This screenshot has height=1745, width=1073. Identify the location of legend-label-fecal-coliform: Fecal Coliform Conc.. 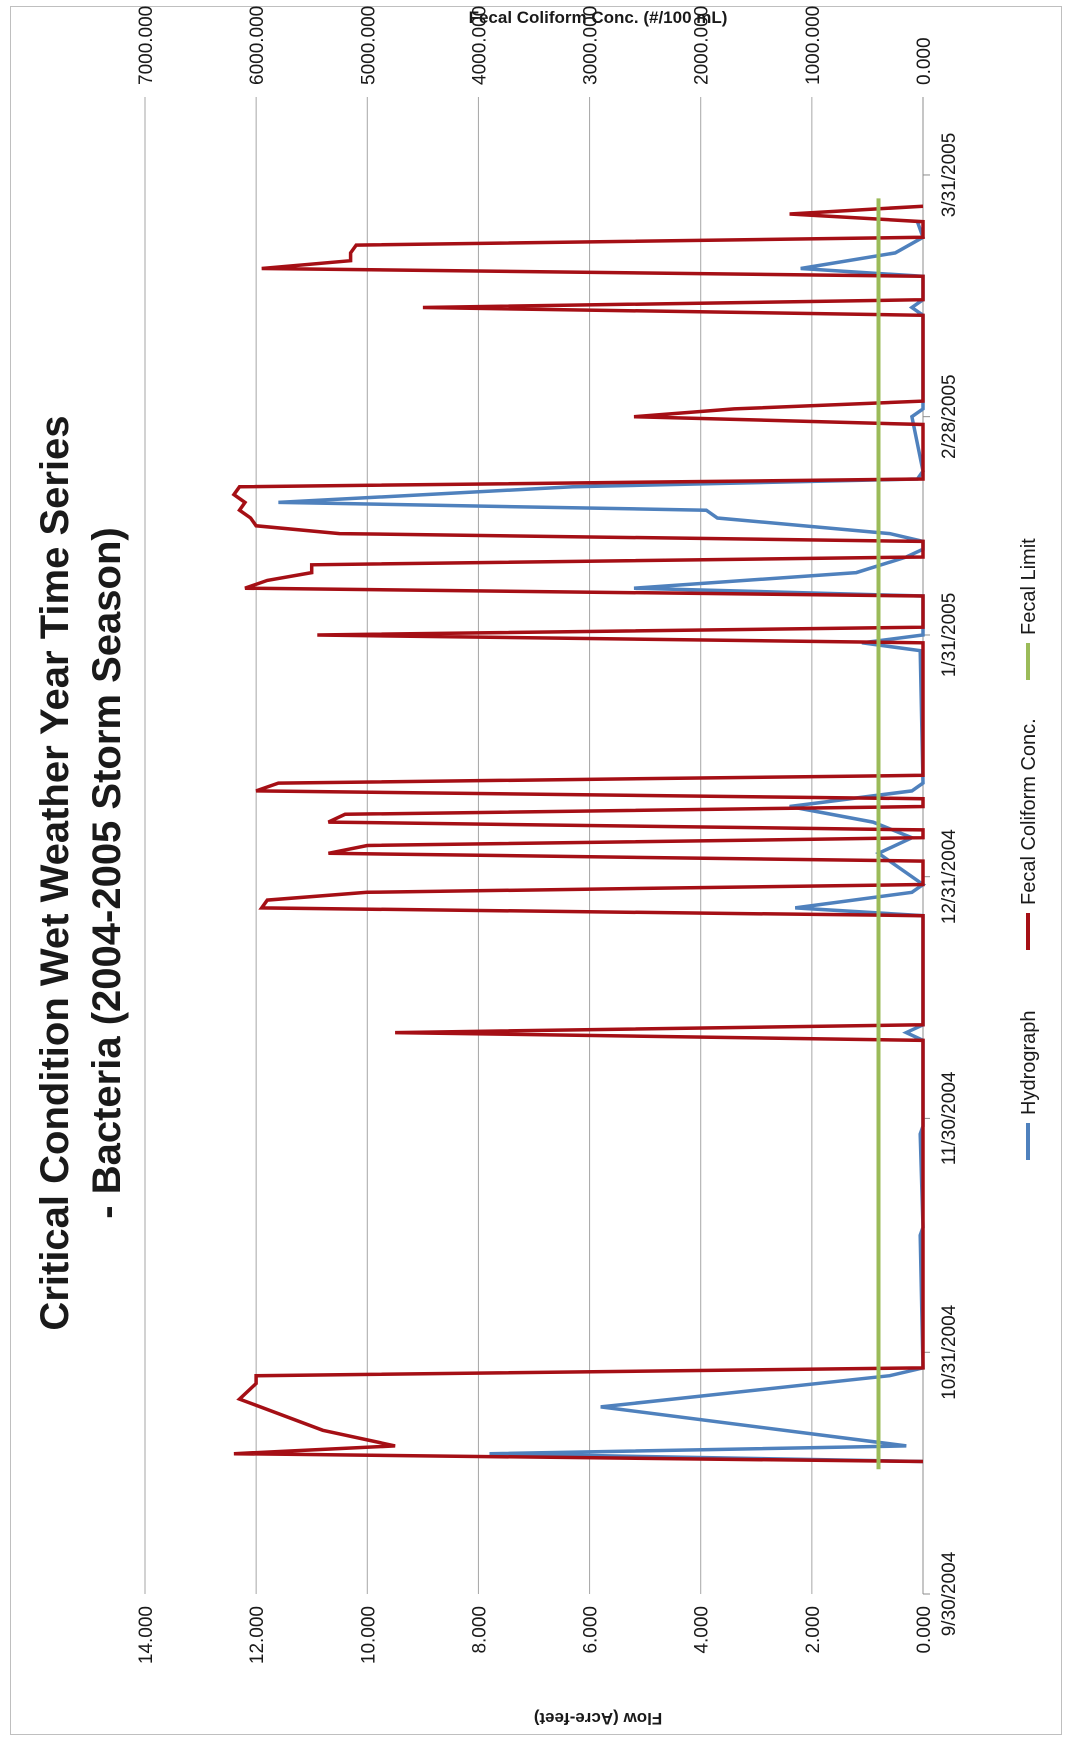
(1029, 811).